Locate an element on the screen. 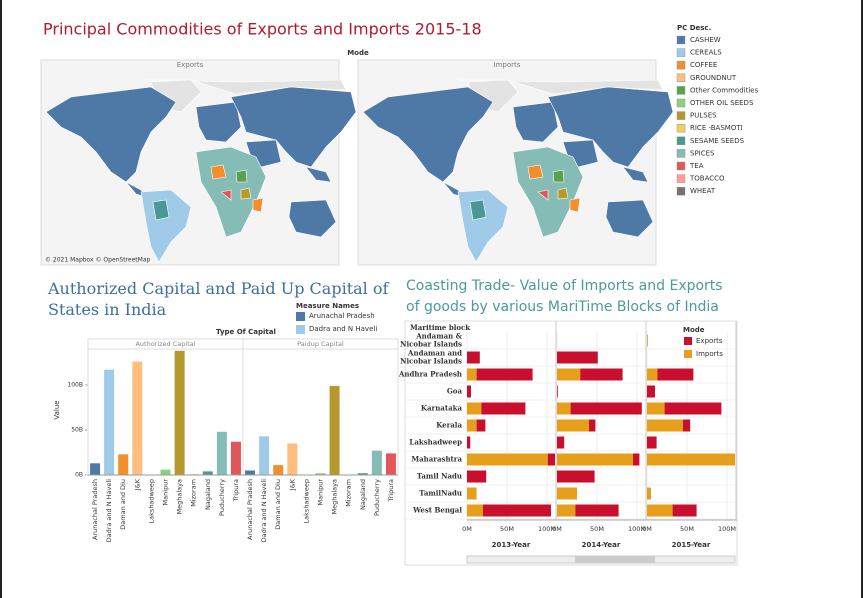 The image size is (863, 598). legend-label: PULSES is located at coordinates (703, 116).